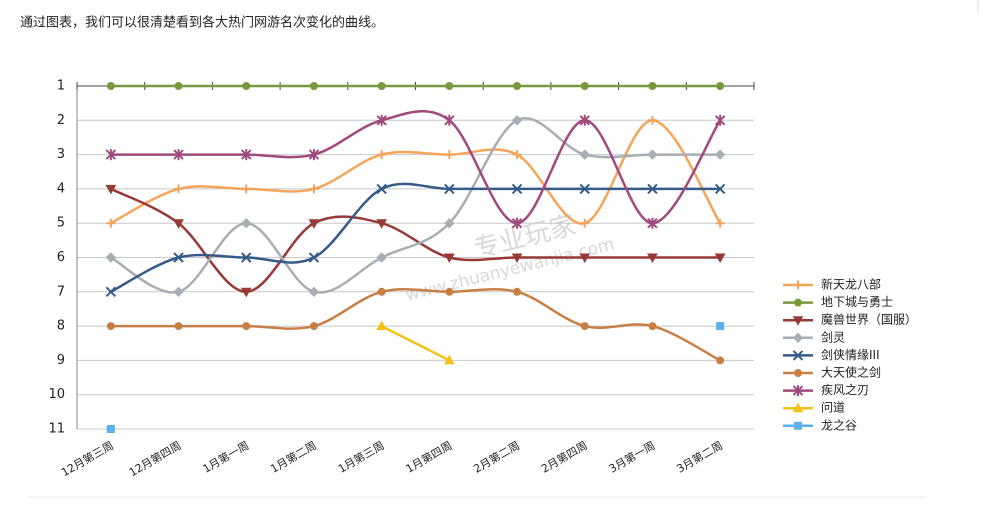 The height and width of the screenshot is (512, 992). Describe the element at coordinates (61, 360) in the screenshot. I see `y-tick-label: 9` at that location.